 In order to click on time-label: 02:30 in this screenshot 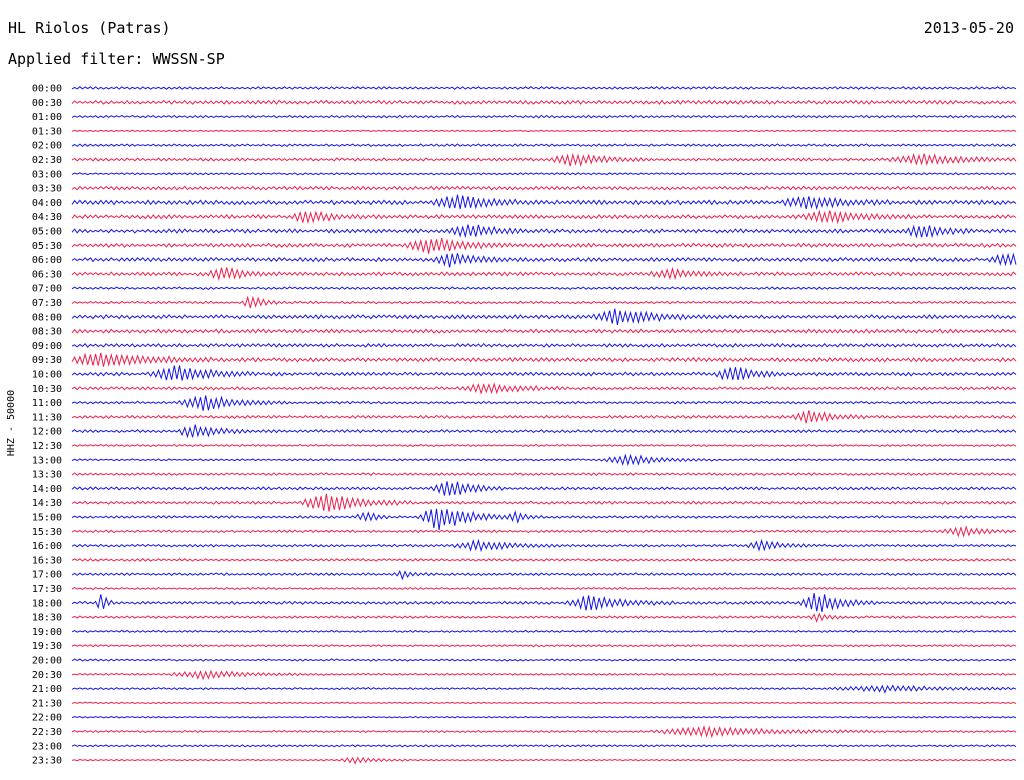, I will do `click(47, 160)`.